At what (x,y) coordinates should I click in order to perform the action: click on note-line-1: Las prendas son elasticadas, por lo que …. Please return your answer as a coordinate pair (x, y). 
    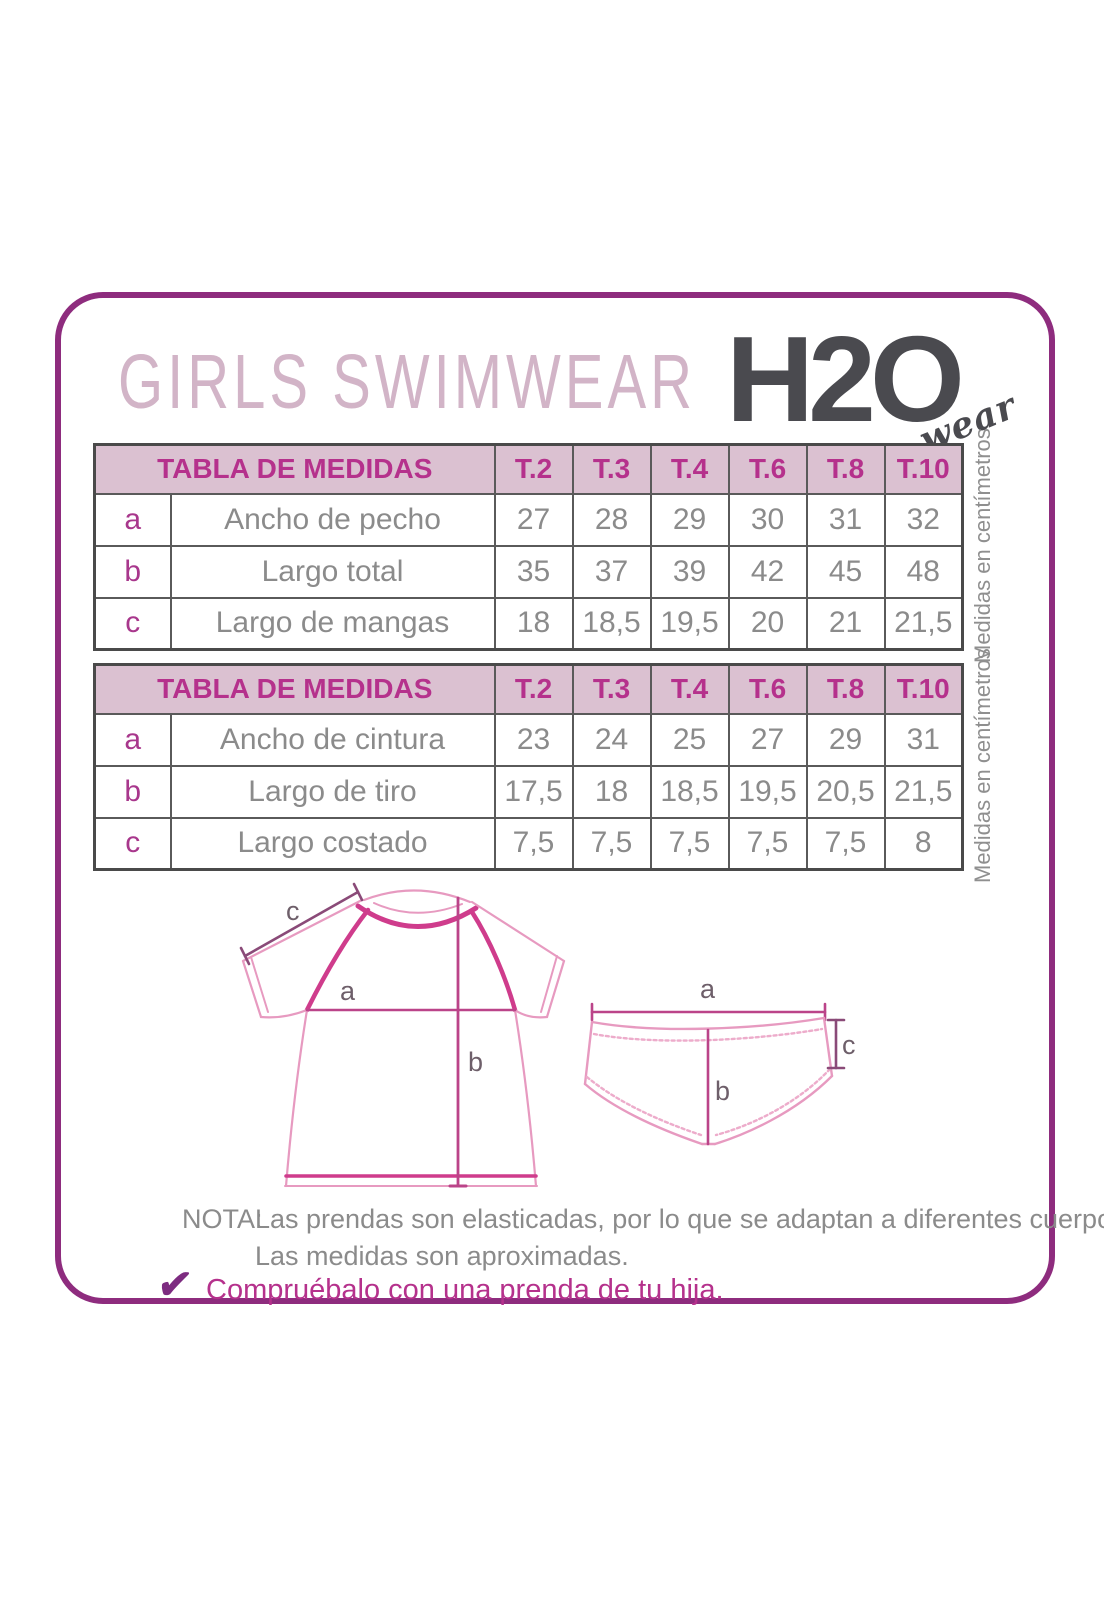
    Looking at the image, I should click on (679, 1219).